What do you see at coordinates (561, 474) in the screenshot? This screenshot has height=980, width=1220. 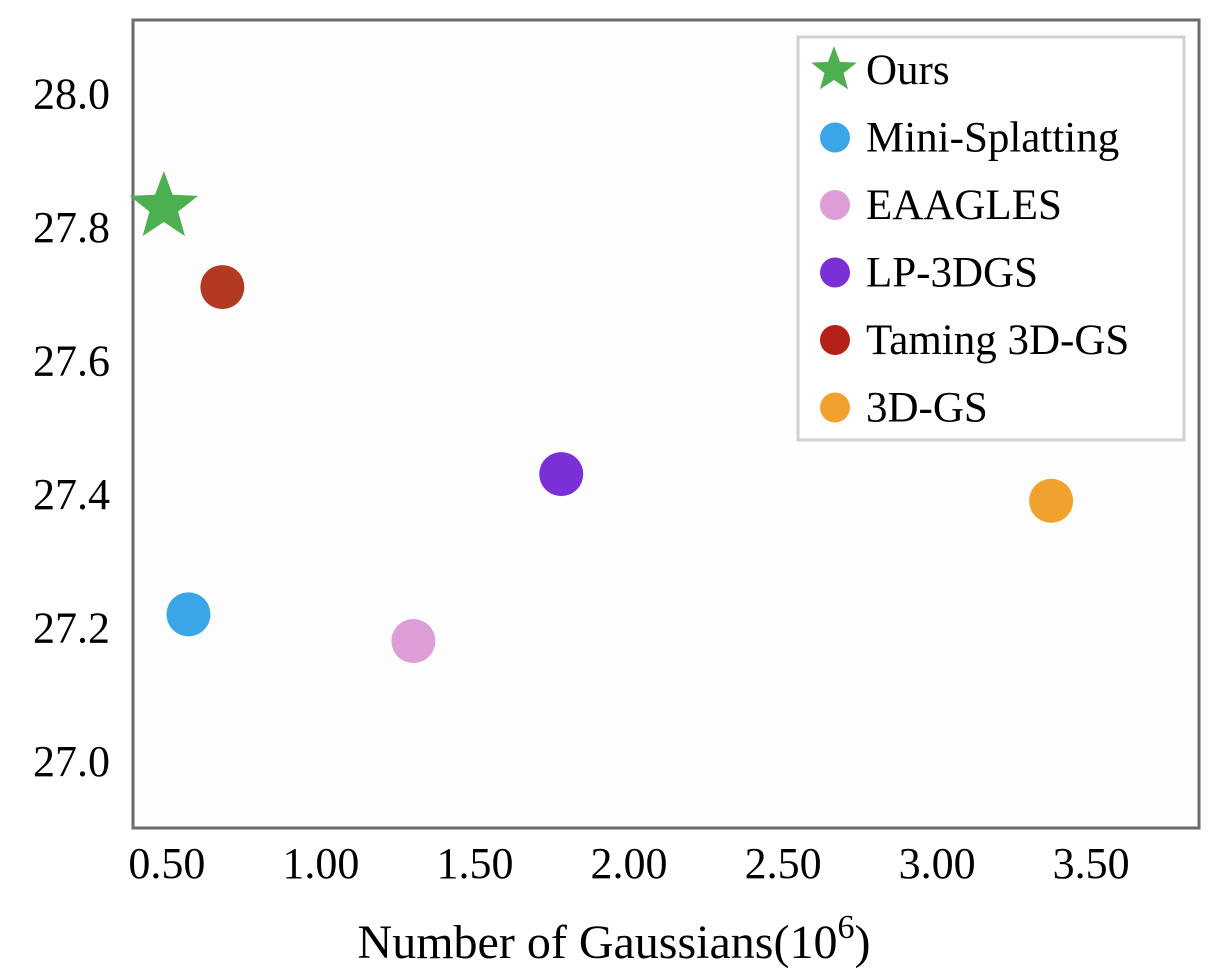 I see `point-lp-3dgs` at bounding box center [561, 474].